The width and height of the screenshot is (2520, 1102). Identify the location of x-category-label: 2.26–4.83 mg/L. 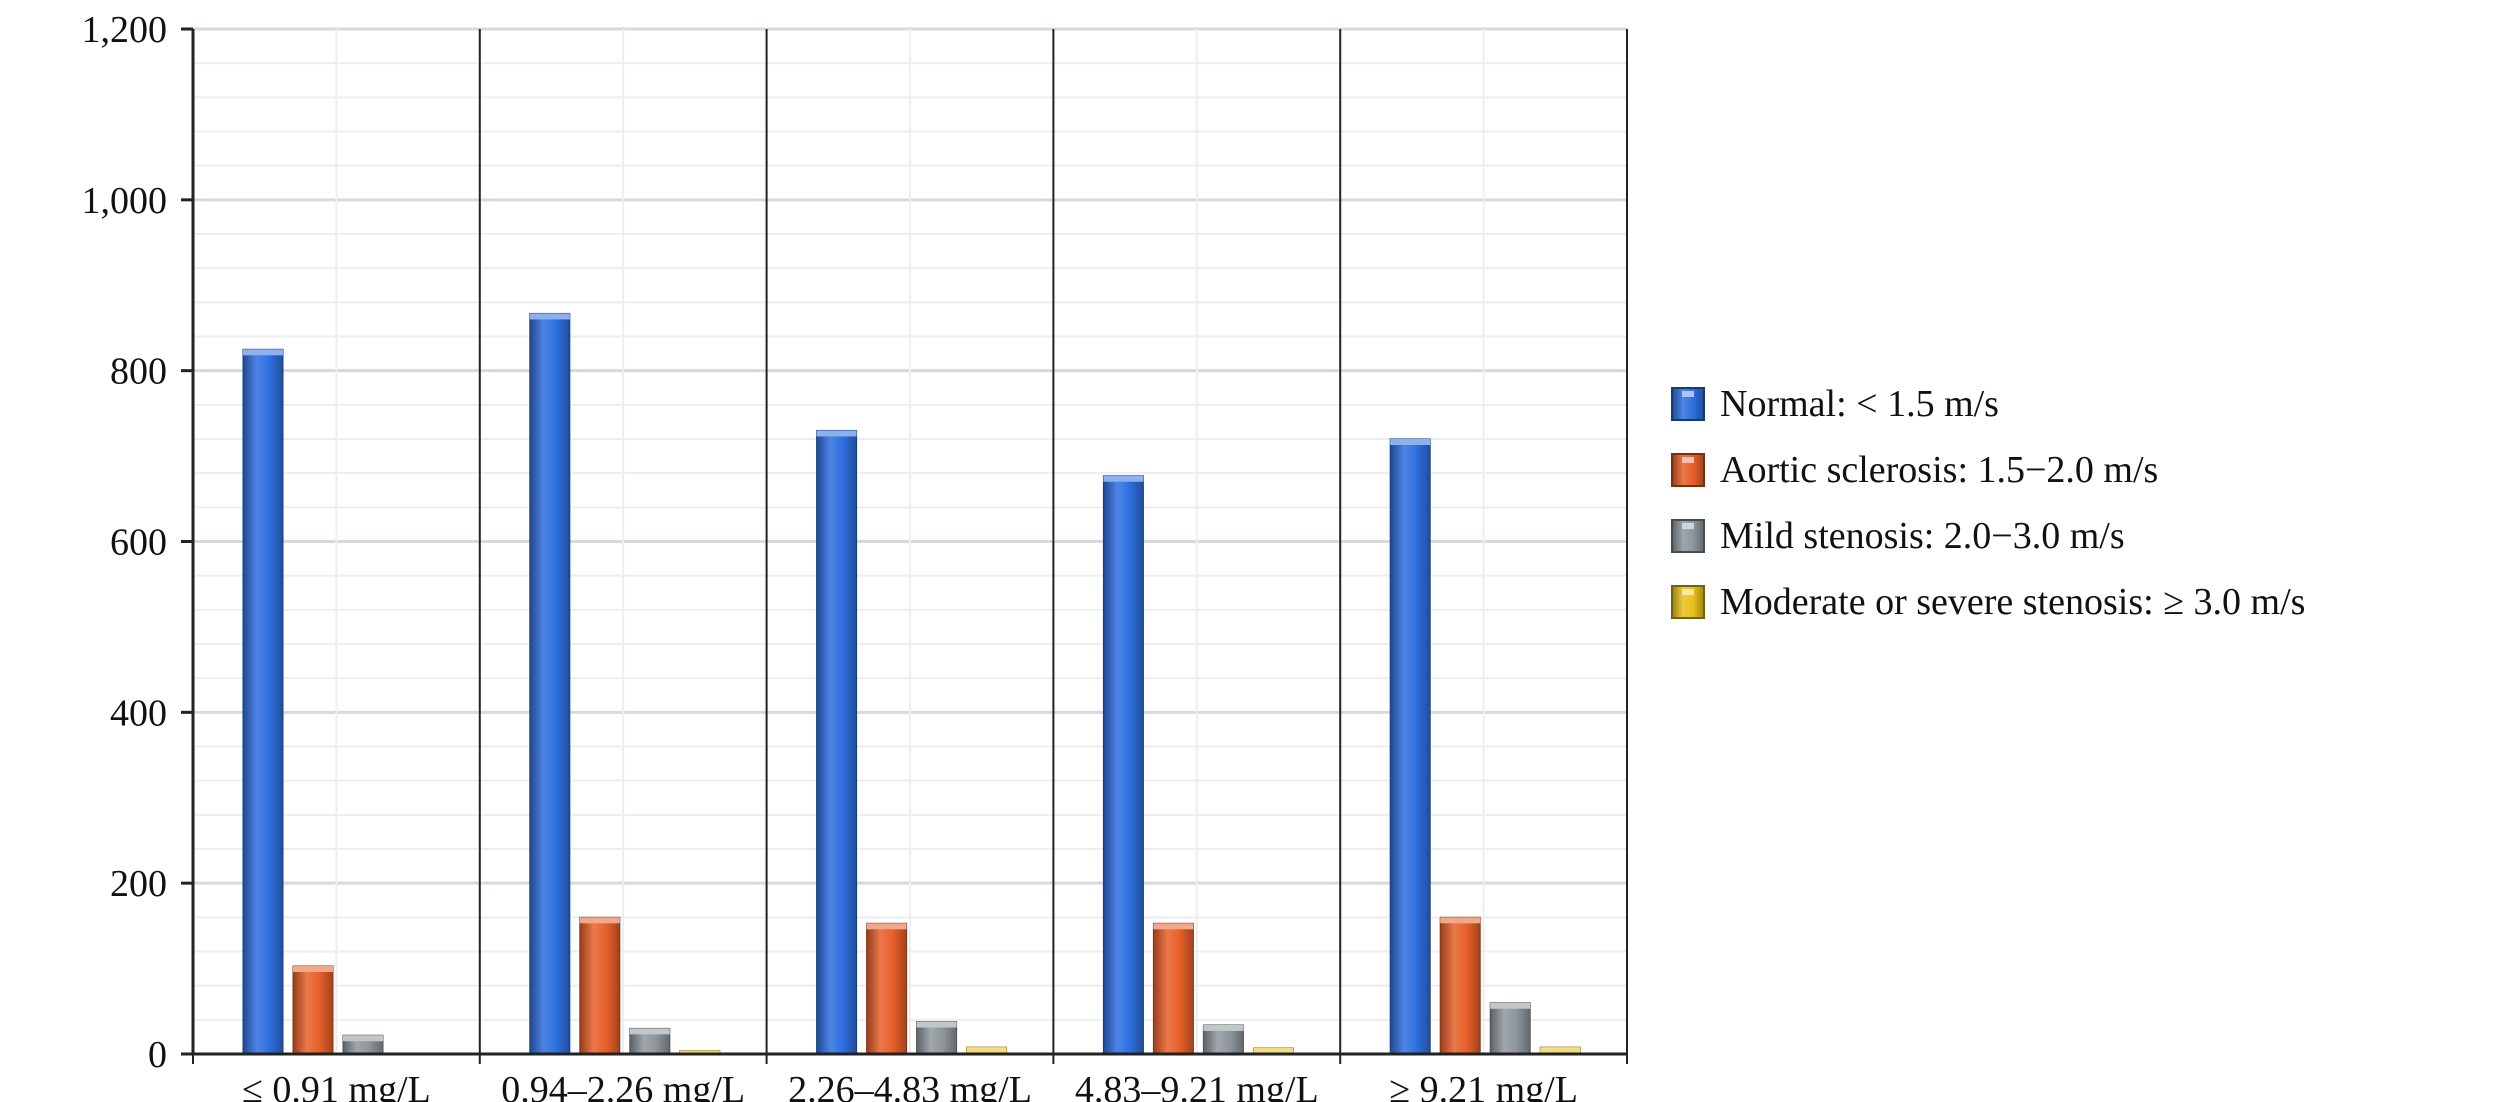
(910, 1085).